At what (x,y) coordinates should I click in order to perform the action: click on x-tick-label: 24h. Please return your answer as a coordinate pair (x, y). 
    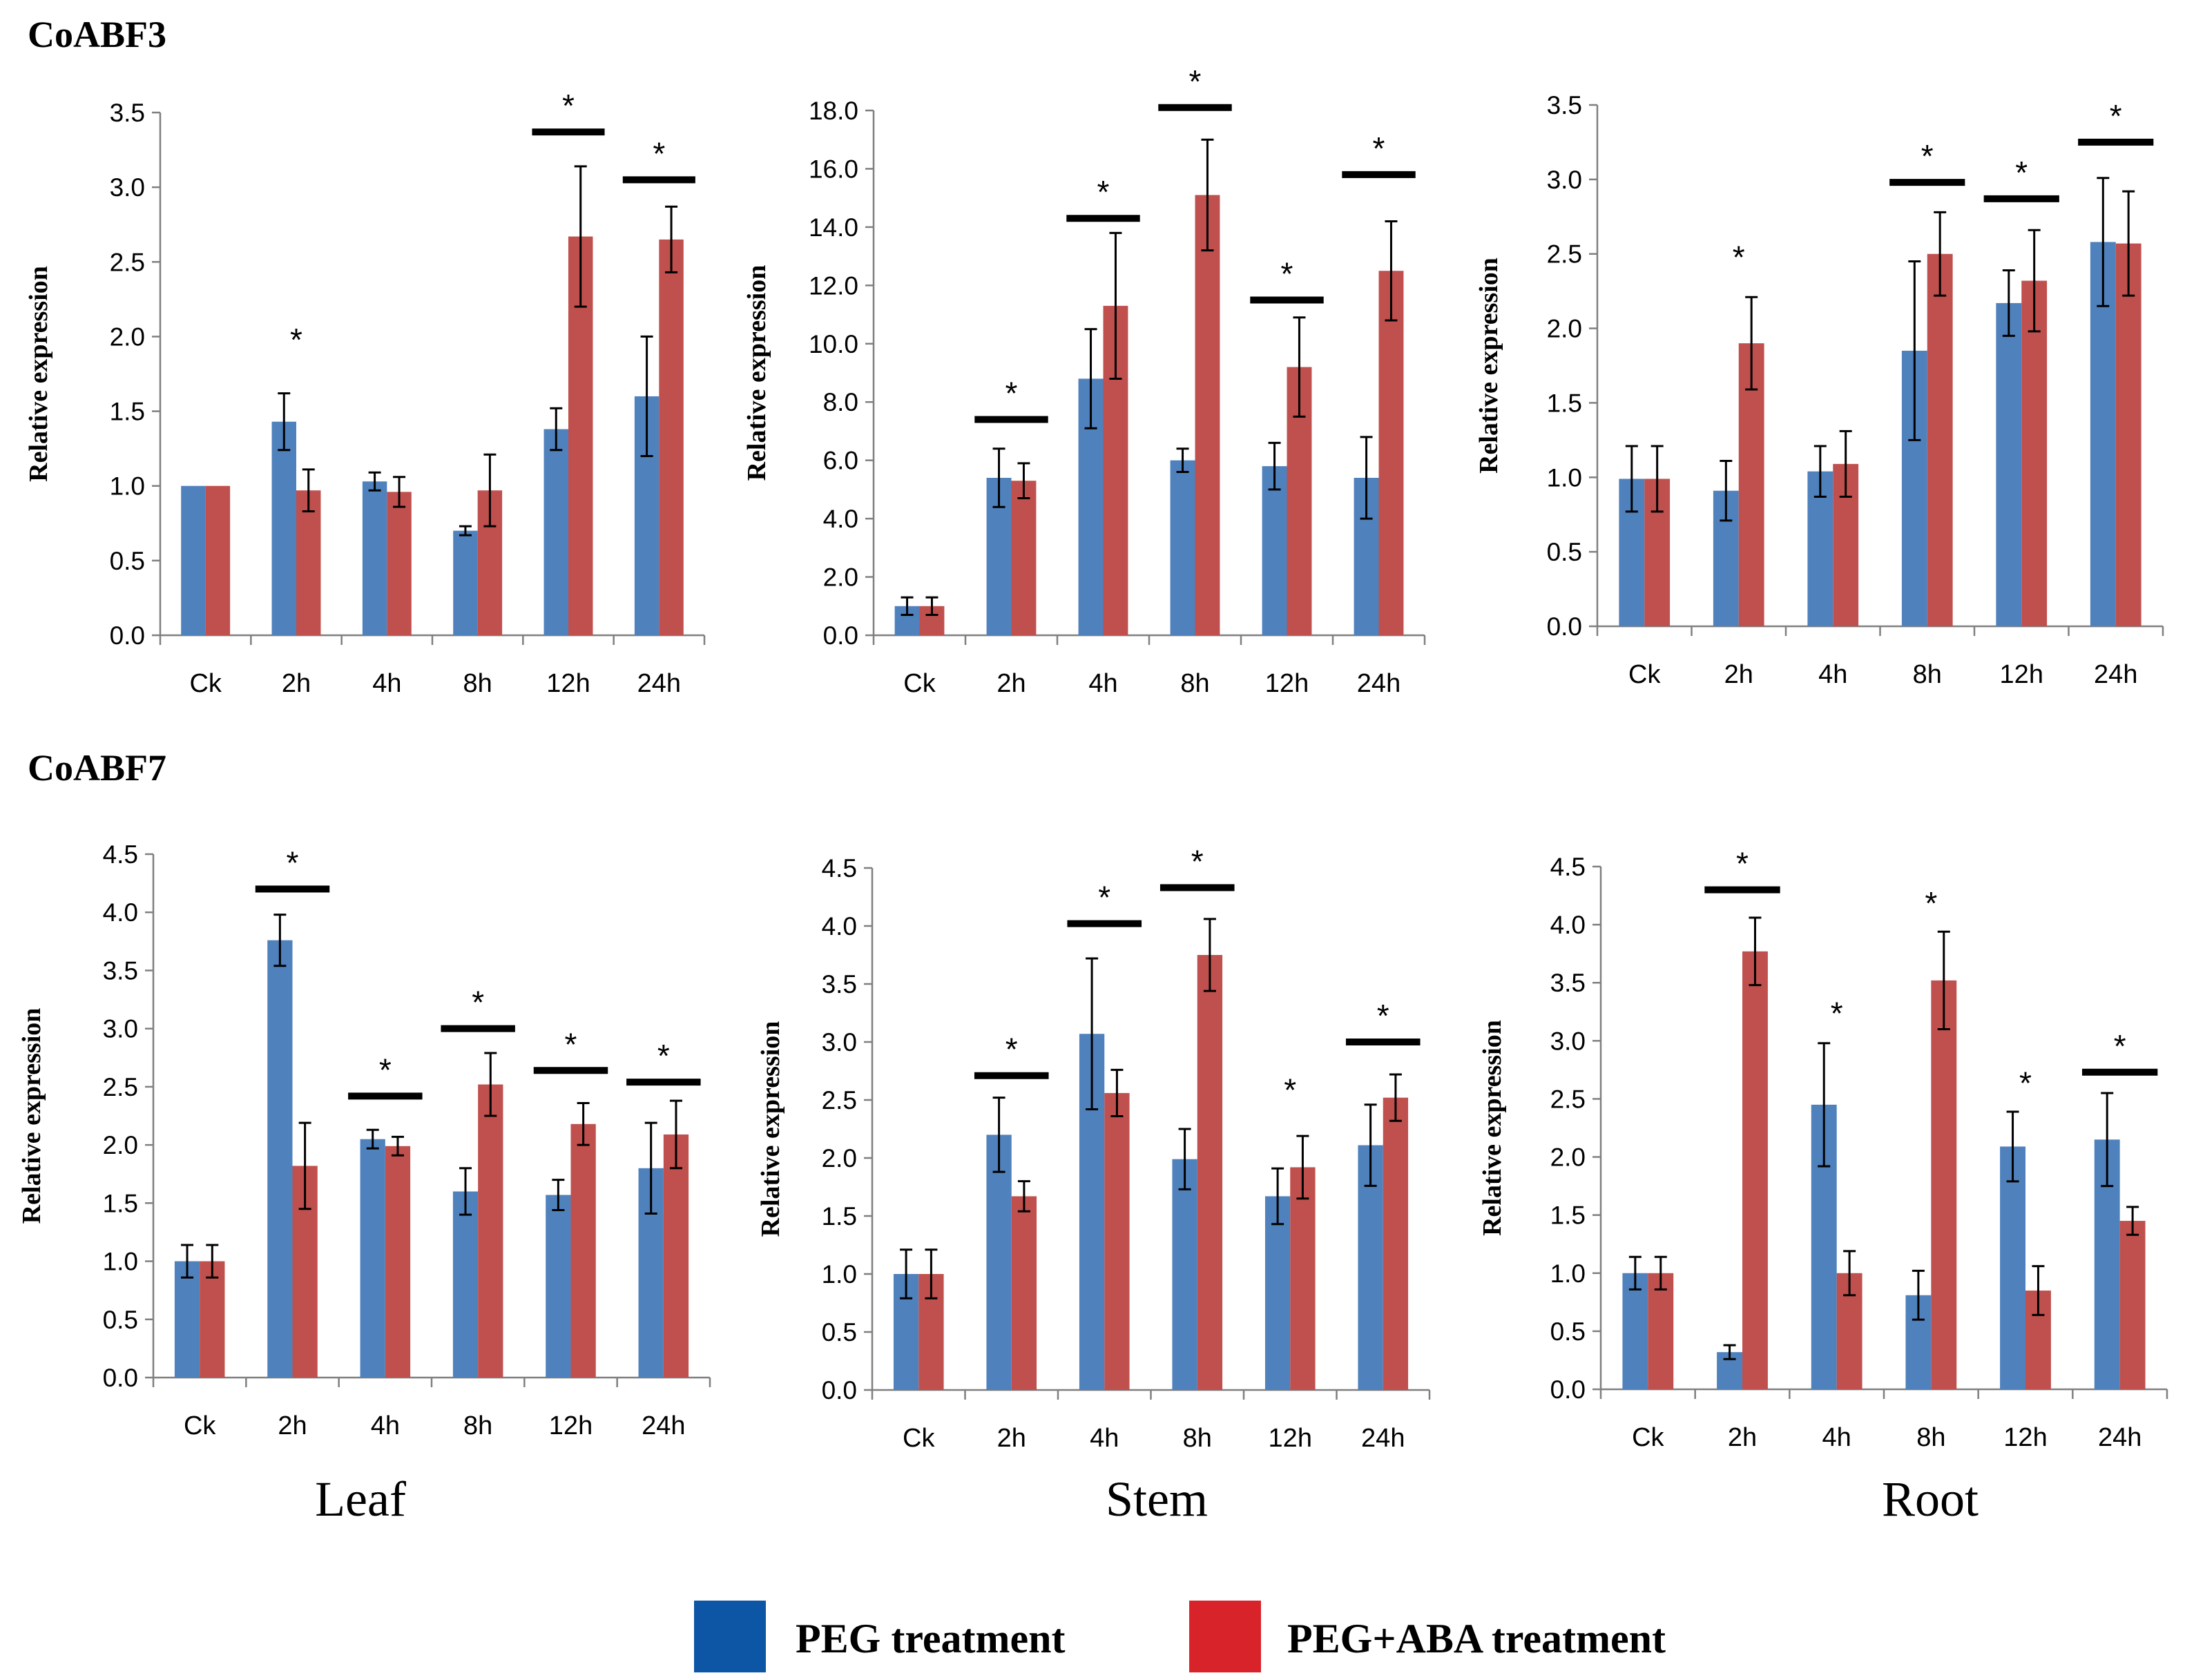
    Looking at the image, I should click on (2116, 674).